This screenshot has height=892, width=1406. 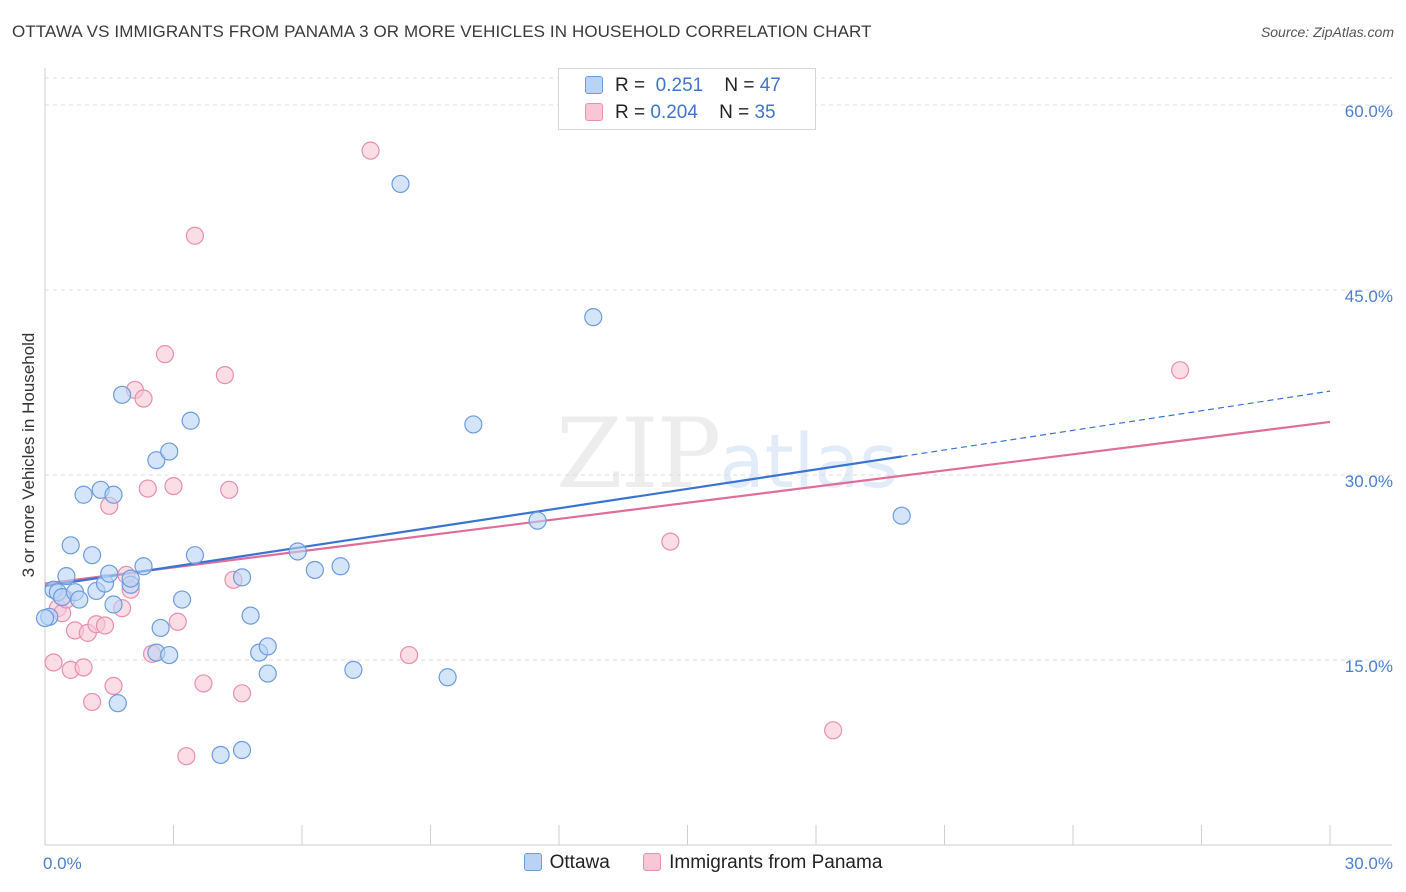 What do you see at coordinates (579, 862) in the screenshot?
I see `series-legend-ottawa-label: Ottawa` at bounding box center [579, 862].